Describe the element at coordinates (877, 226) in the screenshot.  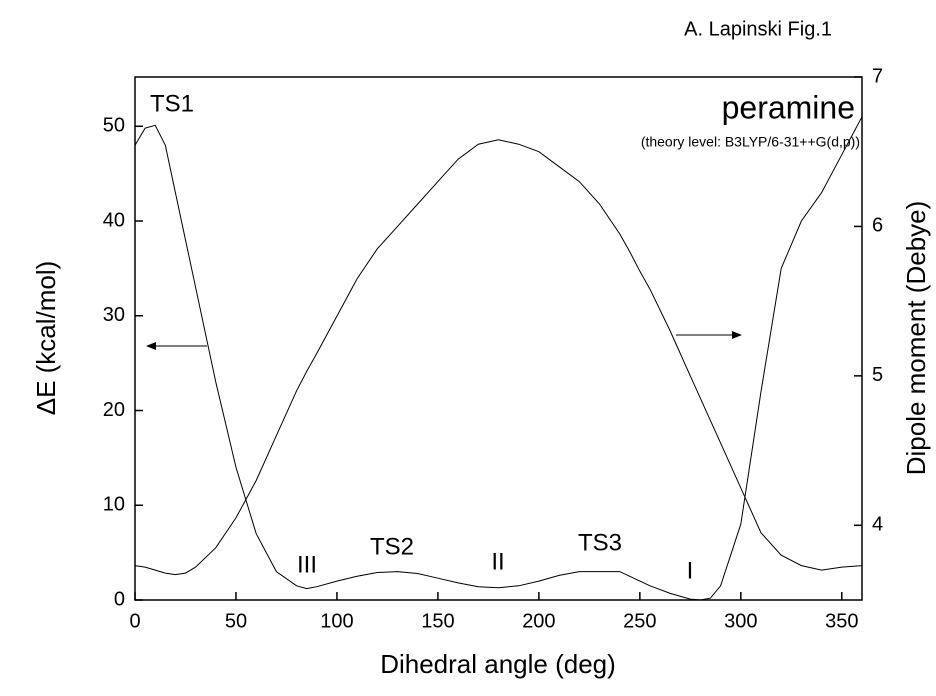
I see `y2-tick-label: 6` at that location.